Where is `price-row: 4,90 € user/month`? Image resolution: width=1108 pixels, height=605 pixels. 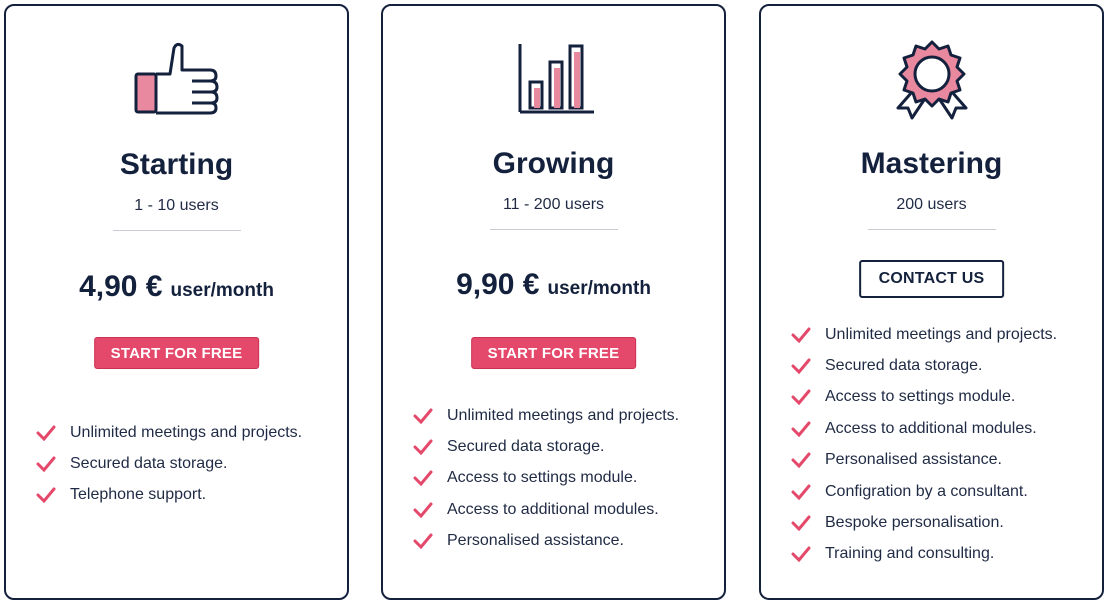
price-row: 4,90 € user/month is located at coordinates (176, 287).